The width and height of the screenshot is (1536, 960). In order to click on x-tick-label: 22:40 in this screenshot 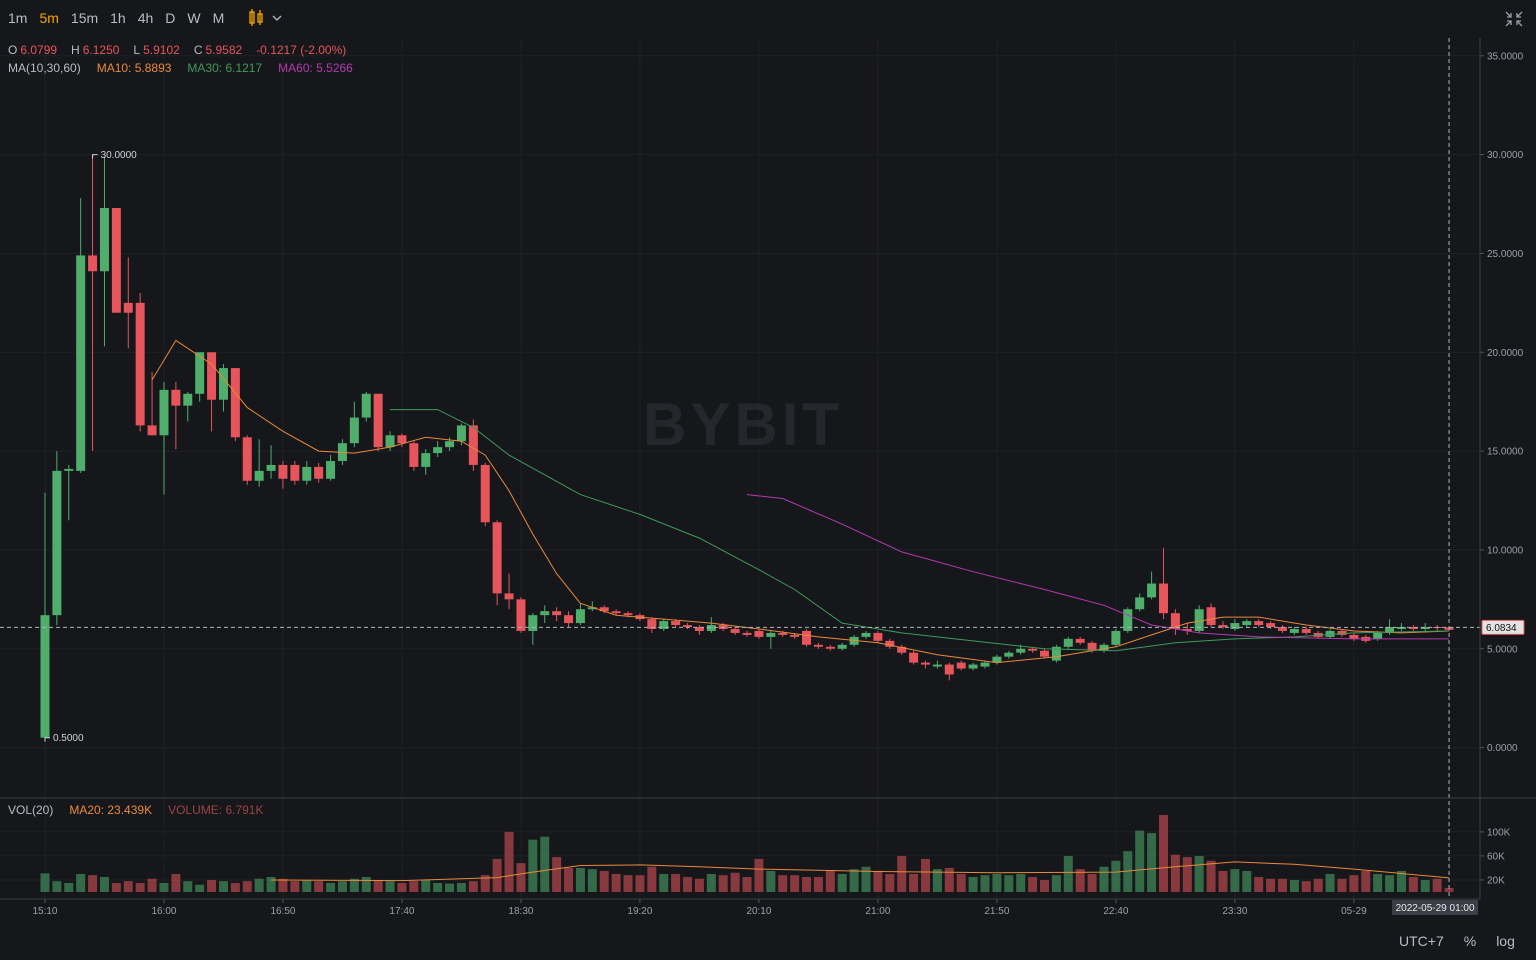, I will do `click(1115, 911)`.